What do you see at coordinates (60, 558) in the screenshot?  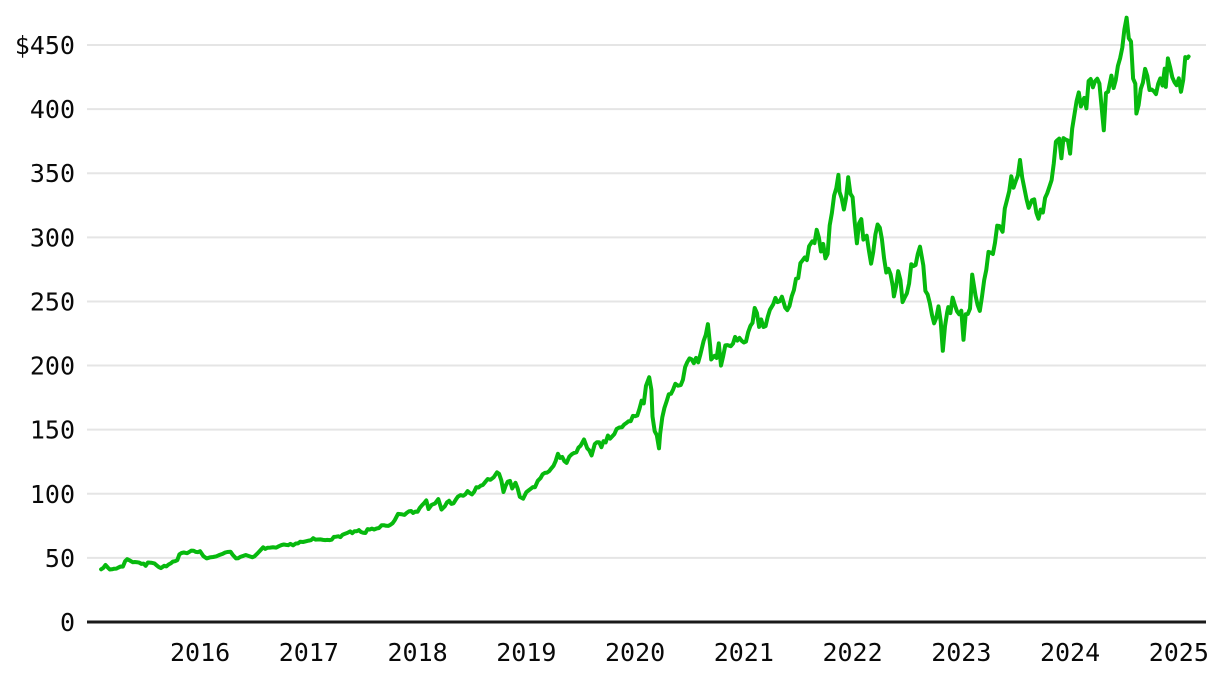 I see `y-tick-label: 50` at bounding box center [60, 558].